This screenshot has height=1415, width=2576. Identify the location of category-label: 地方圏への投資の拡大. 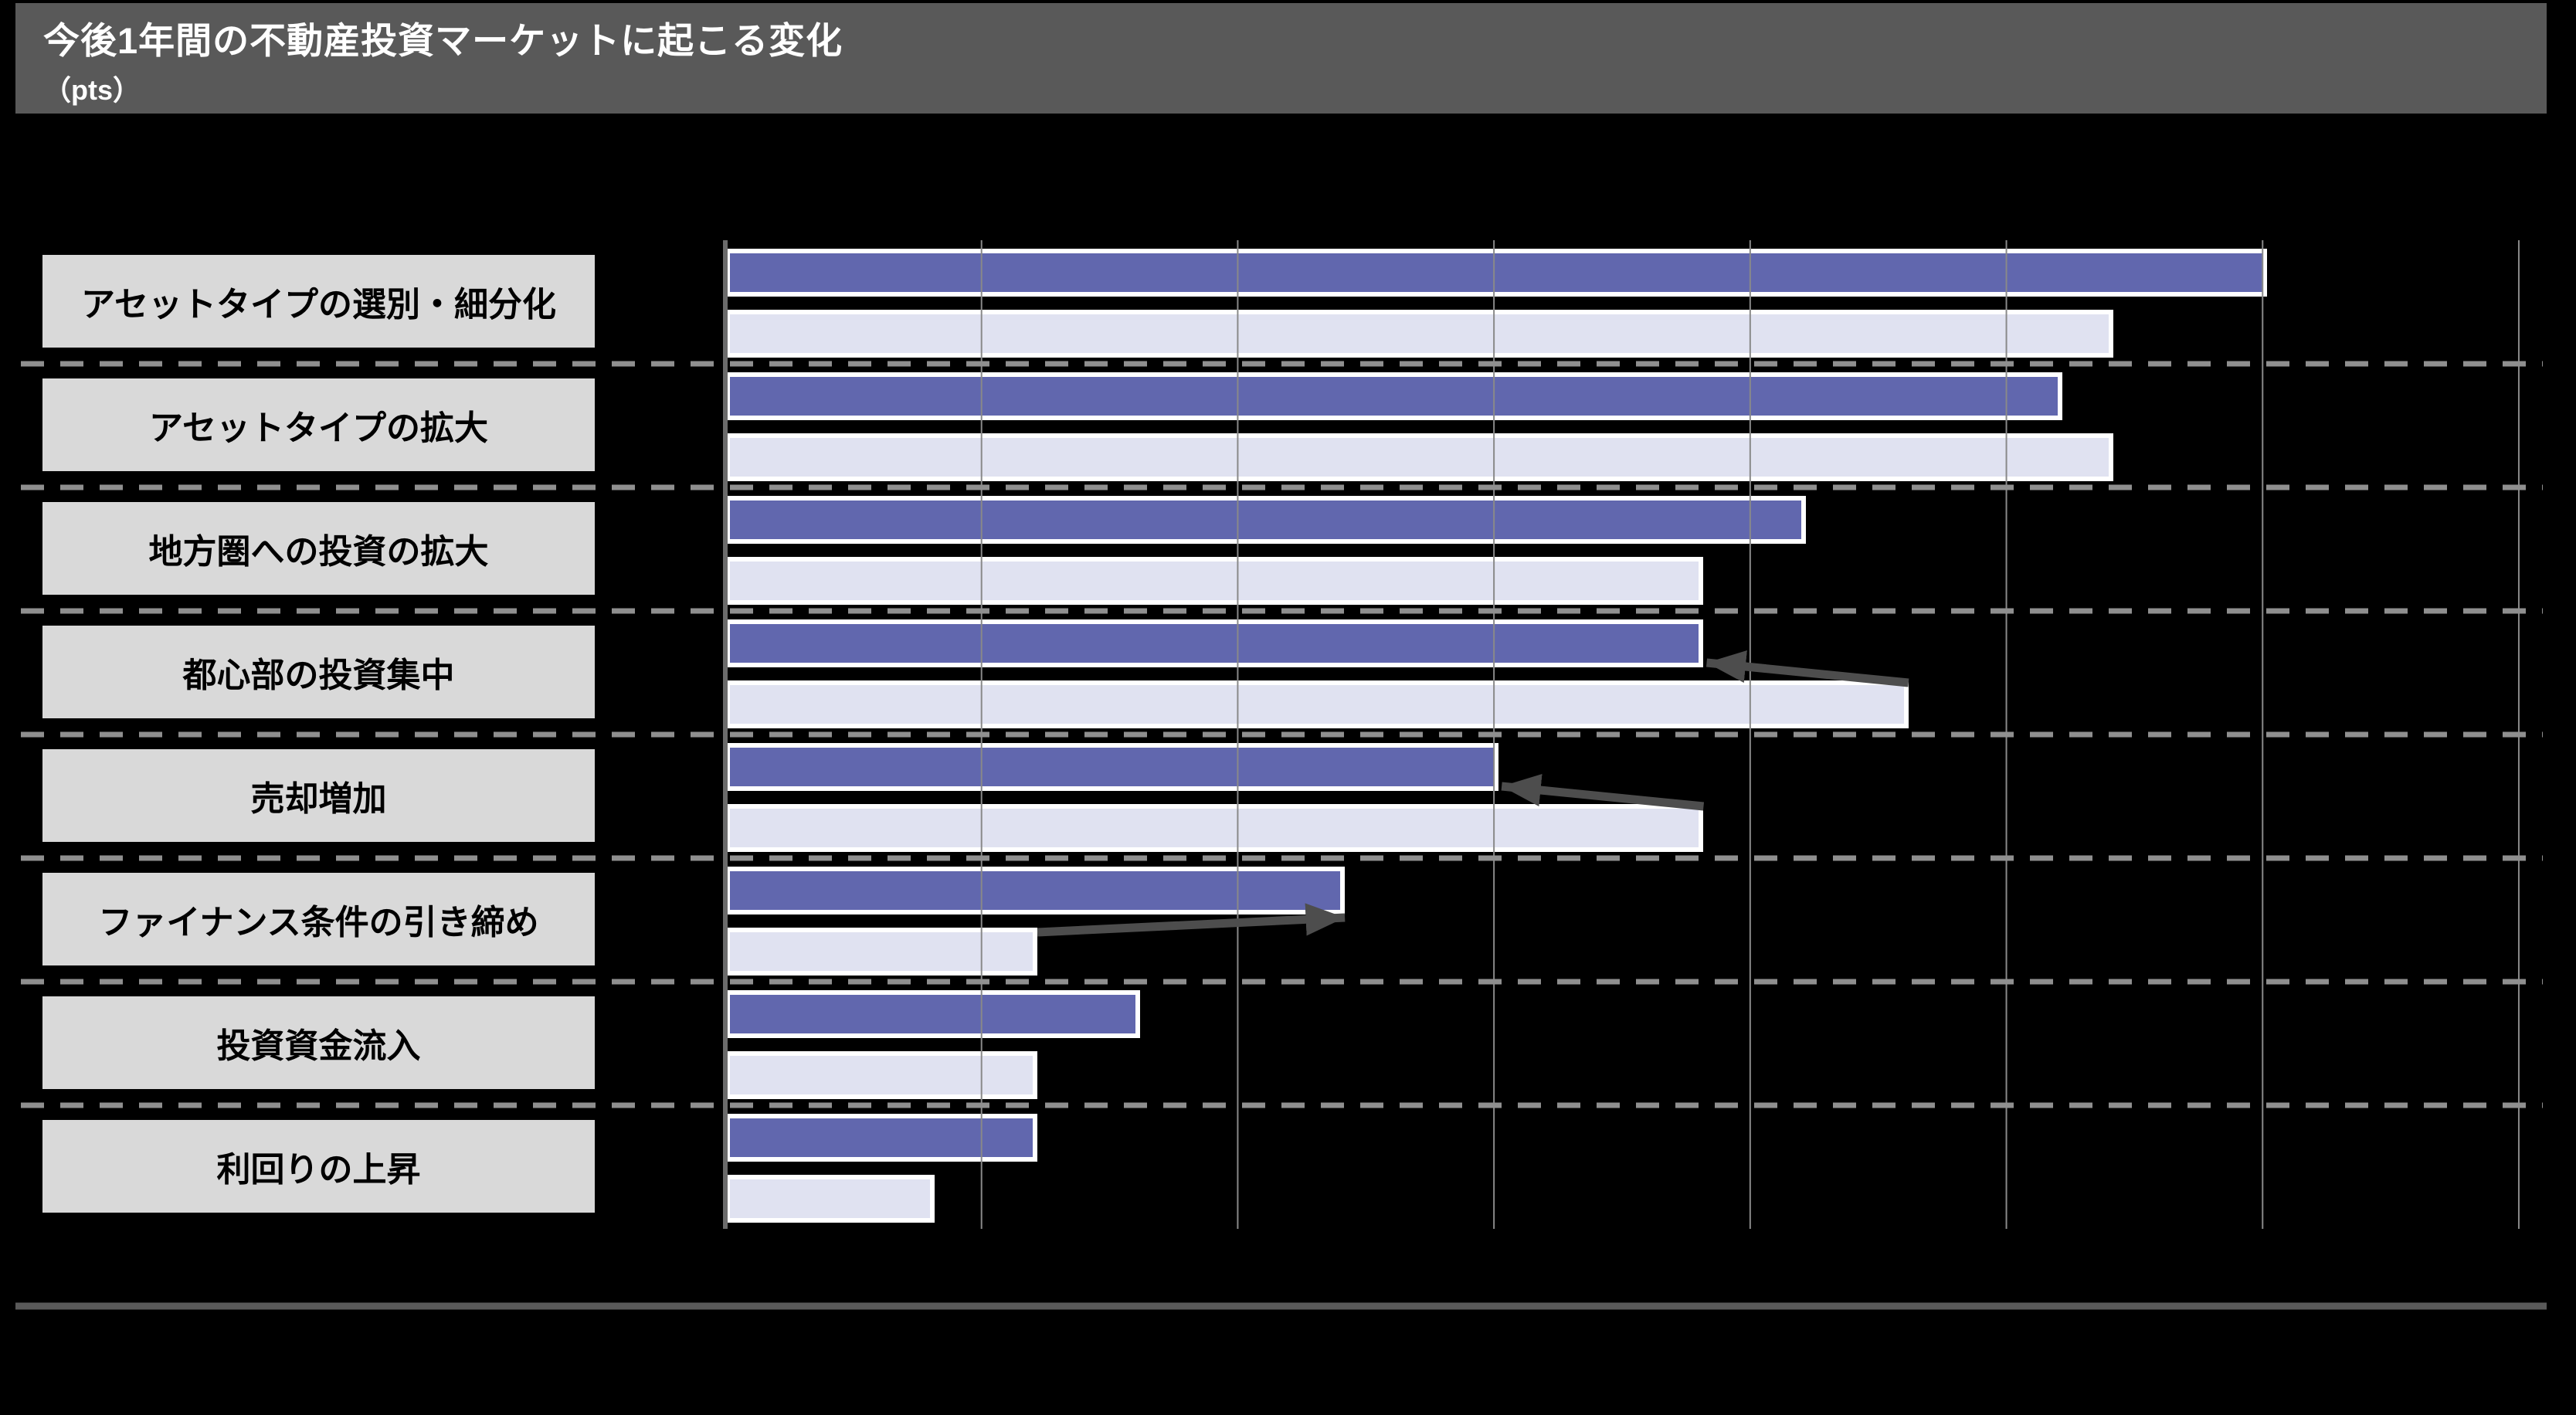
(318, 549).